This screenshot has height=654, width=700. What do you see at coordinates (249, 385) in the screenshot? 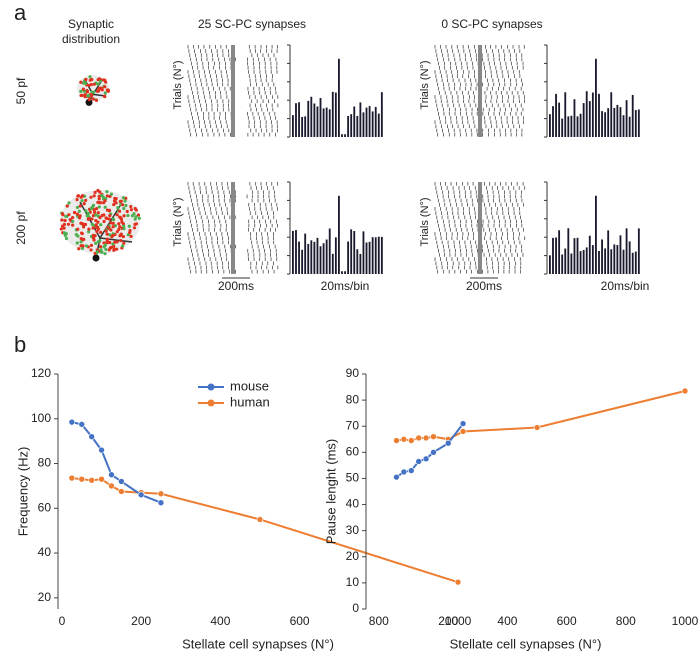
I see `legend-label: mouse` at bounding box center [249, 385].